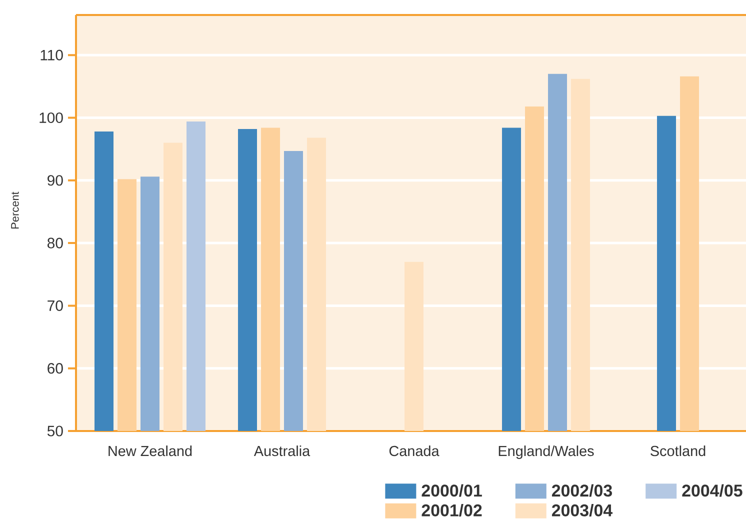 The image size is (746, 522). Describe the element at coordinates (55, 305) in the screenshot. I see `y-tick-label: 70` at that location.